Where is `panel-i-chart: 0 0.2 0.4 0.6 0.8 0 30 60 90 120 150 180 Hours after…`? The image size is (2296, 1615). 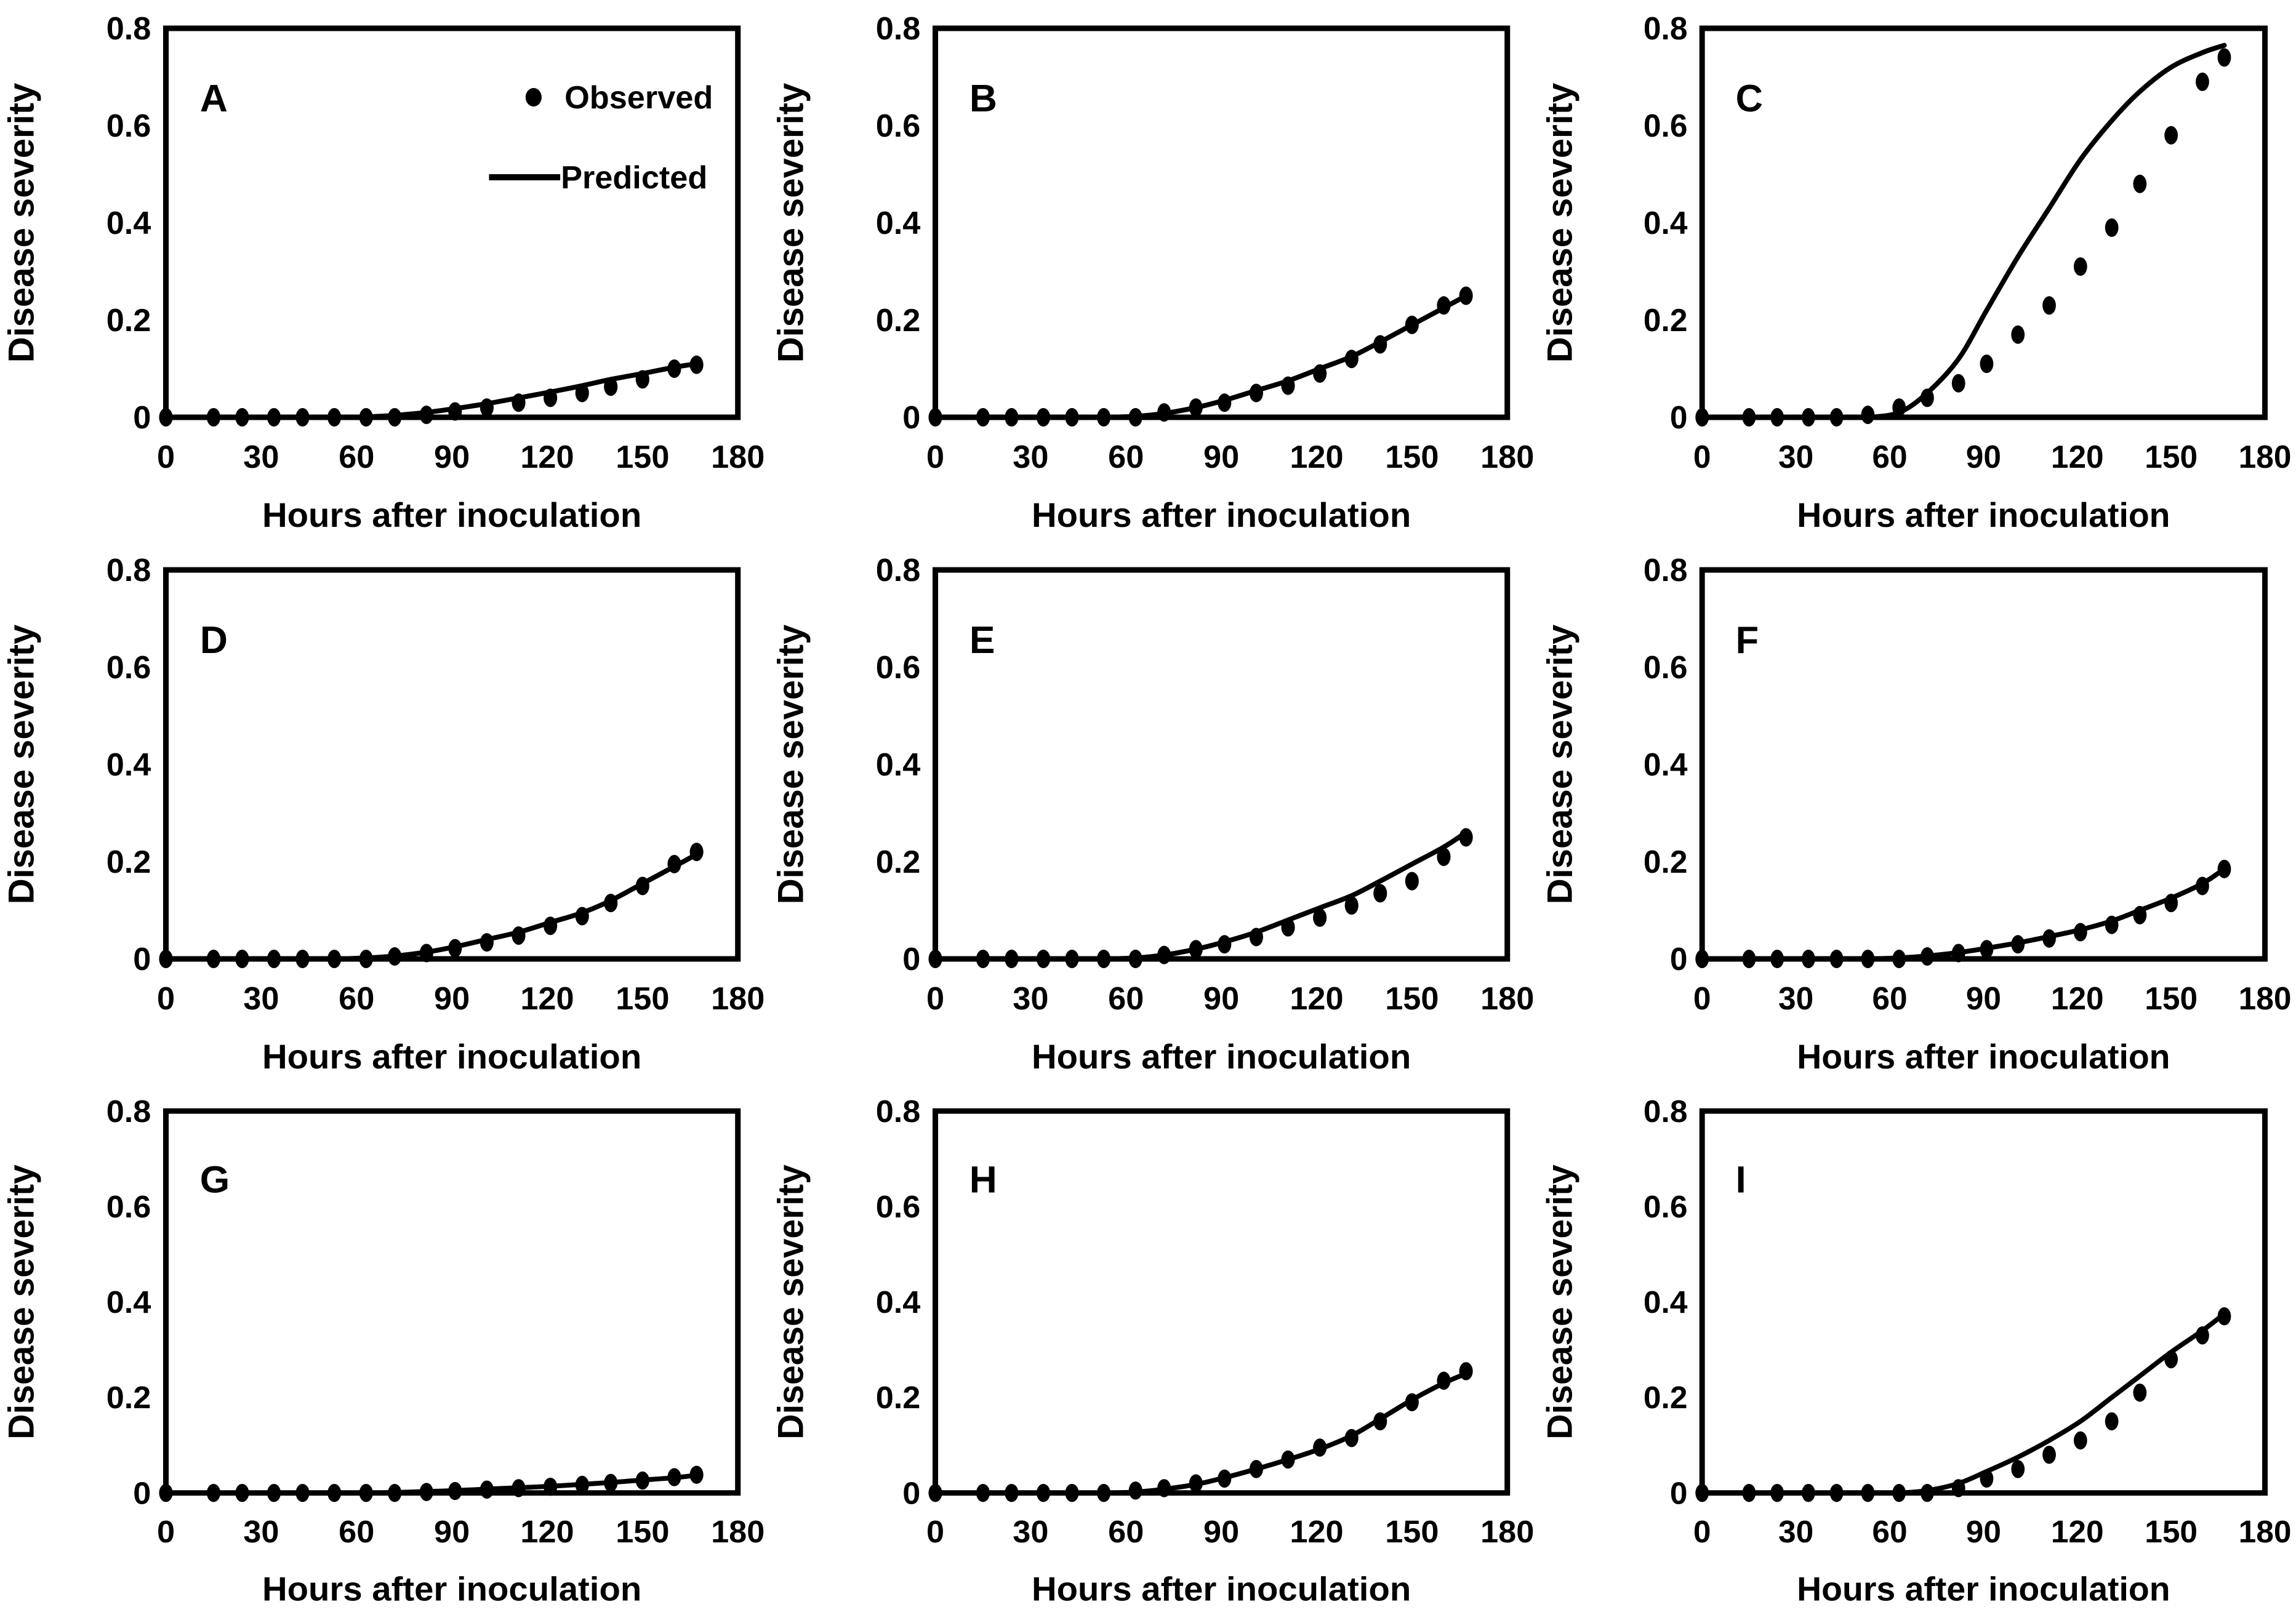
panel-i-chart: 0 0.2 0.4 0.6 0.8 0 30 60 90 120 150 180 Hours after… is located at coordinates (1915, 1351).